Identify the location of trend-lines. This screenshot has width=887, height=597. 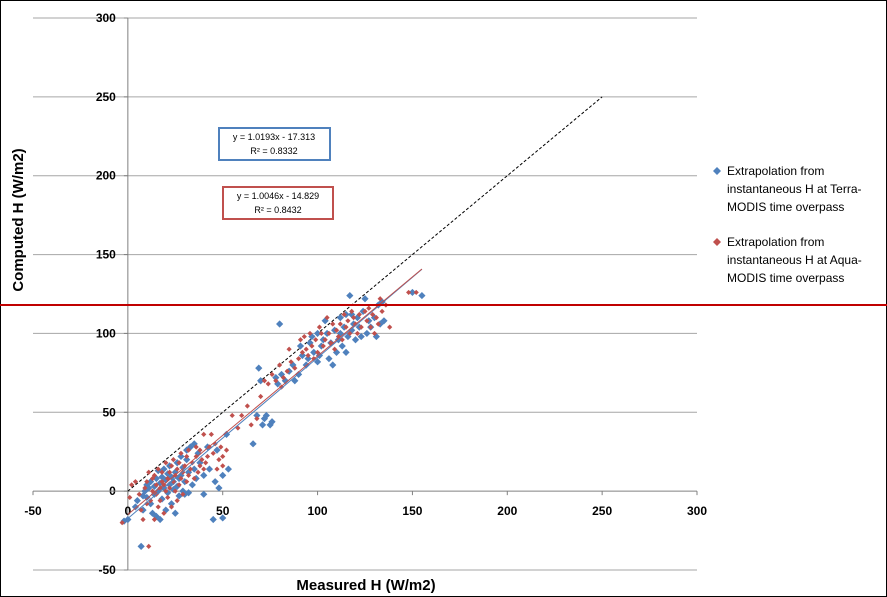
(275, 393).